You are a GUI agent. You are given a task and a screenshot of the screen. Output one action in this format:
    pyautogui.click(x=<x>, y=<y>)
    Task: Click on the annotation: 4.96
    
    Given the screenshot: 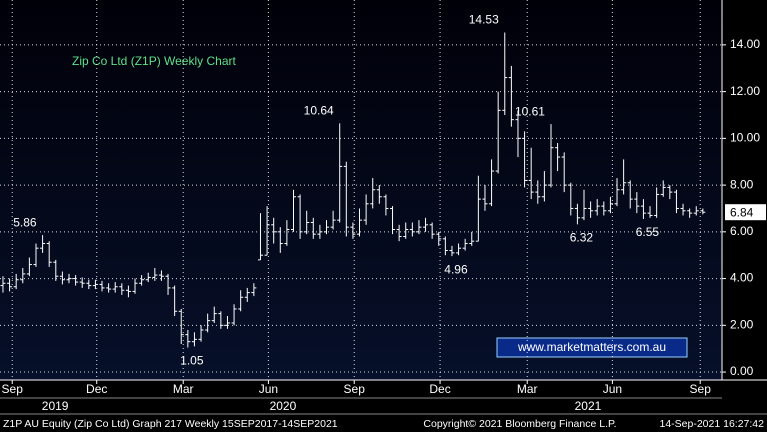 What is the action you would take?
    pyautogui.click(x=456, y=269)
    